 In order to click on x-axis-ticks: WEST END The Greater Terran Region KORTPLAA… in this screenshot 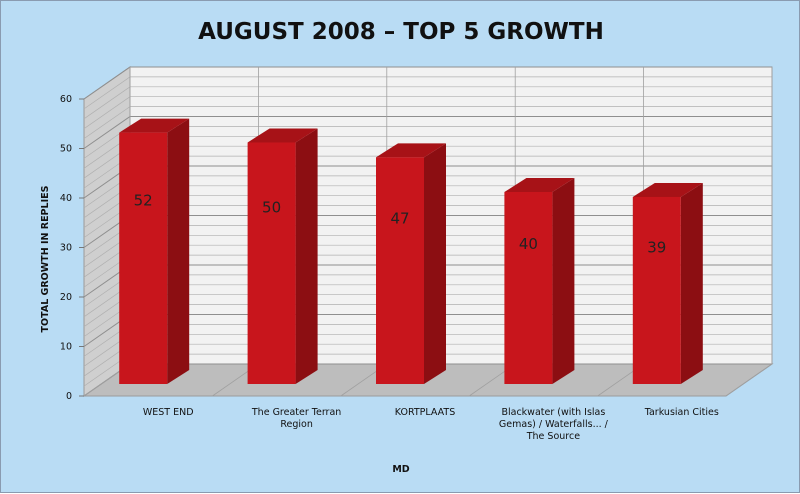, I will do `click(431, 424)`.